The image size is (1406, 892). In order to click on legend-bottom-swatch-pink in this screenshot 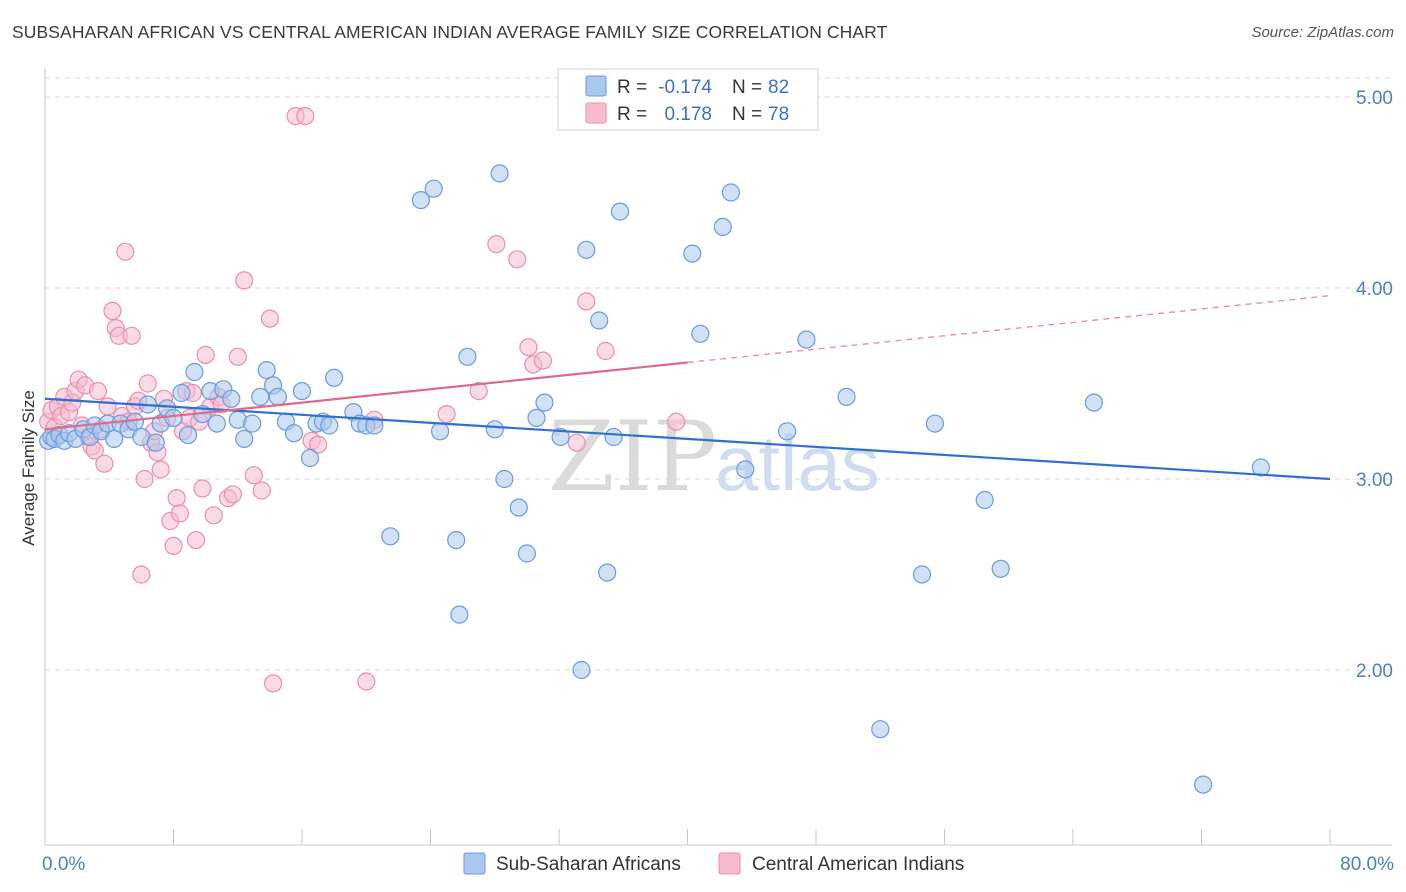, I will do `click(729, 863)`.